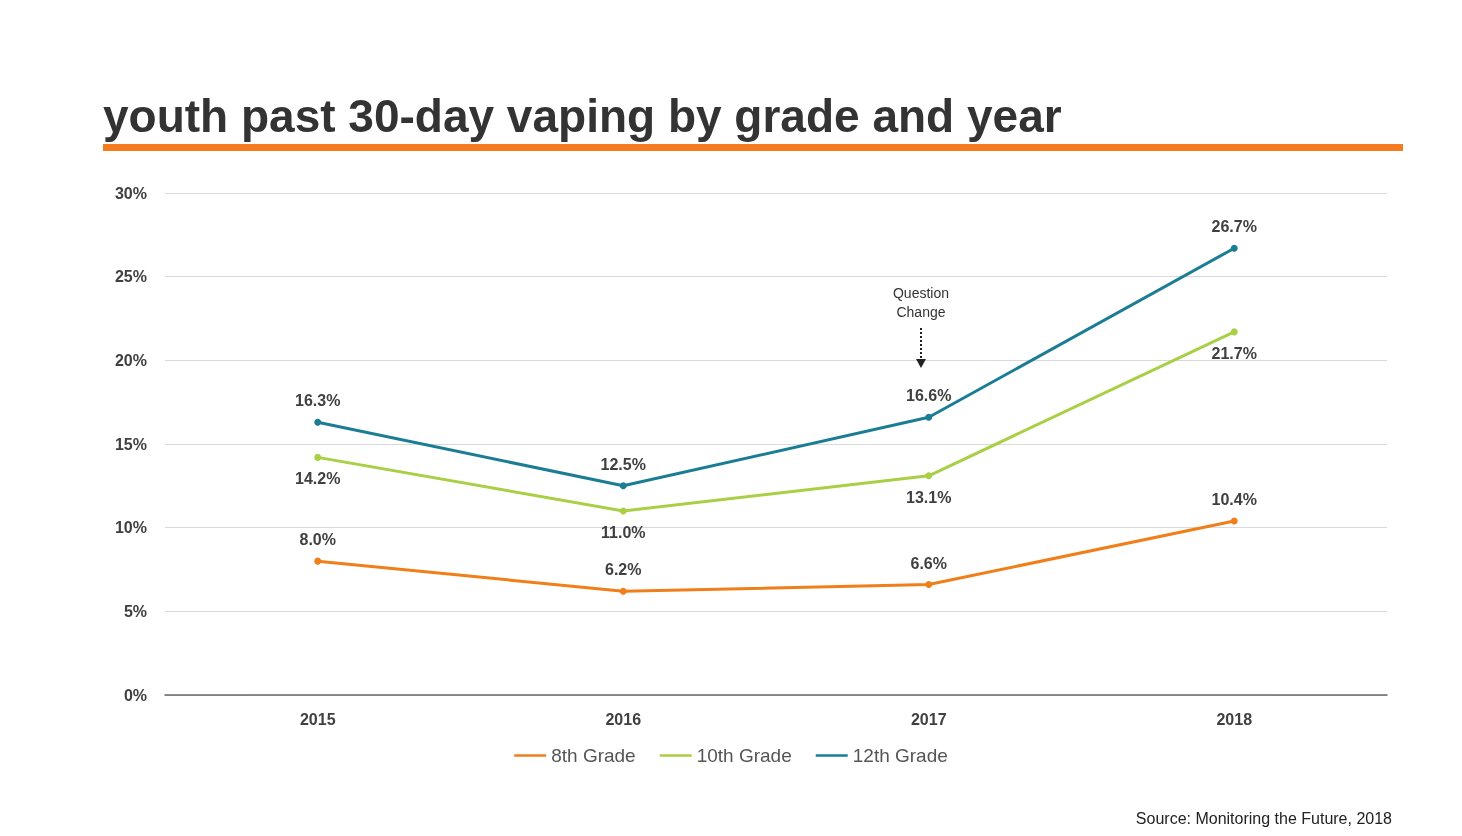 The image size is (1462, 836). What do you see at coordinates (130, 193) in the screenshot?
I see `y-tick-label: 30%` at bounding box center [130, 193].